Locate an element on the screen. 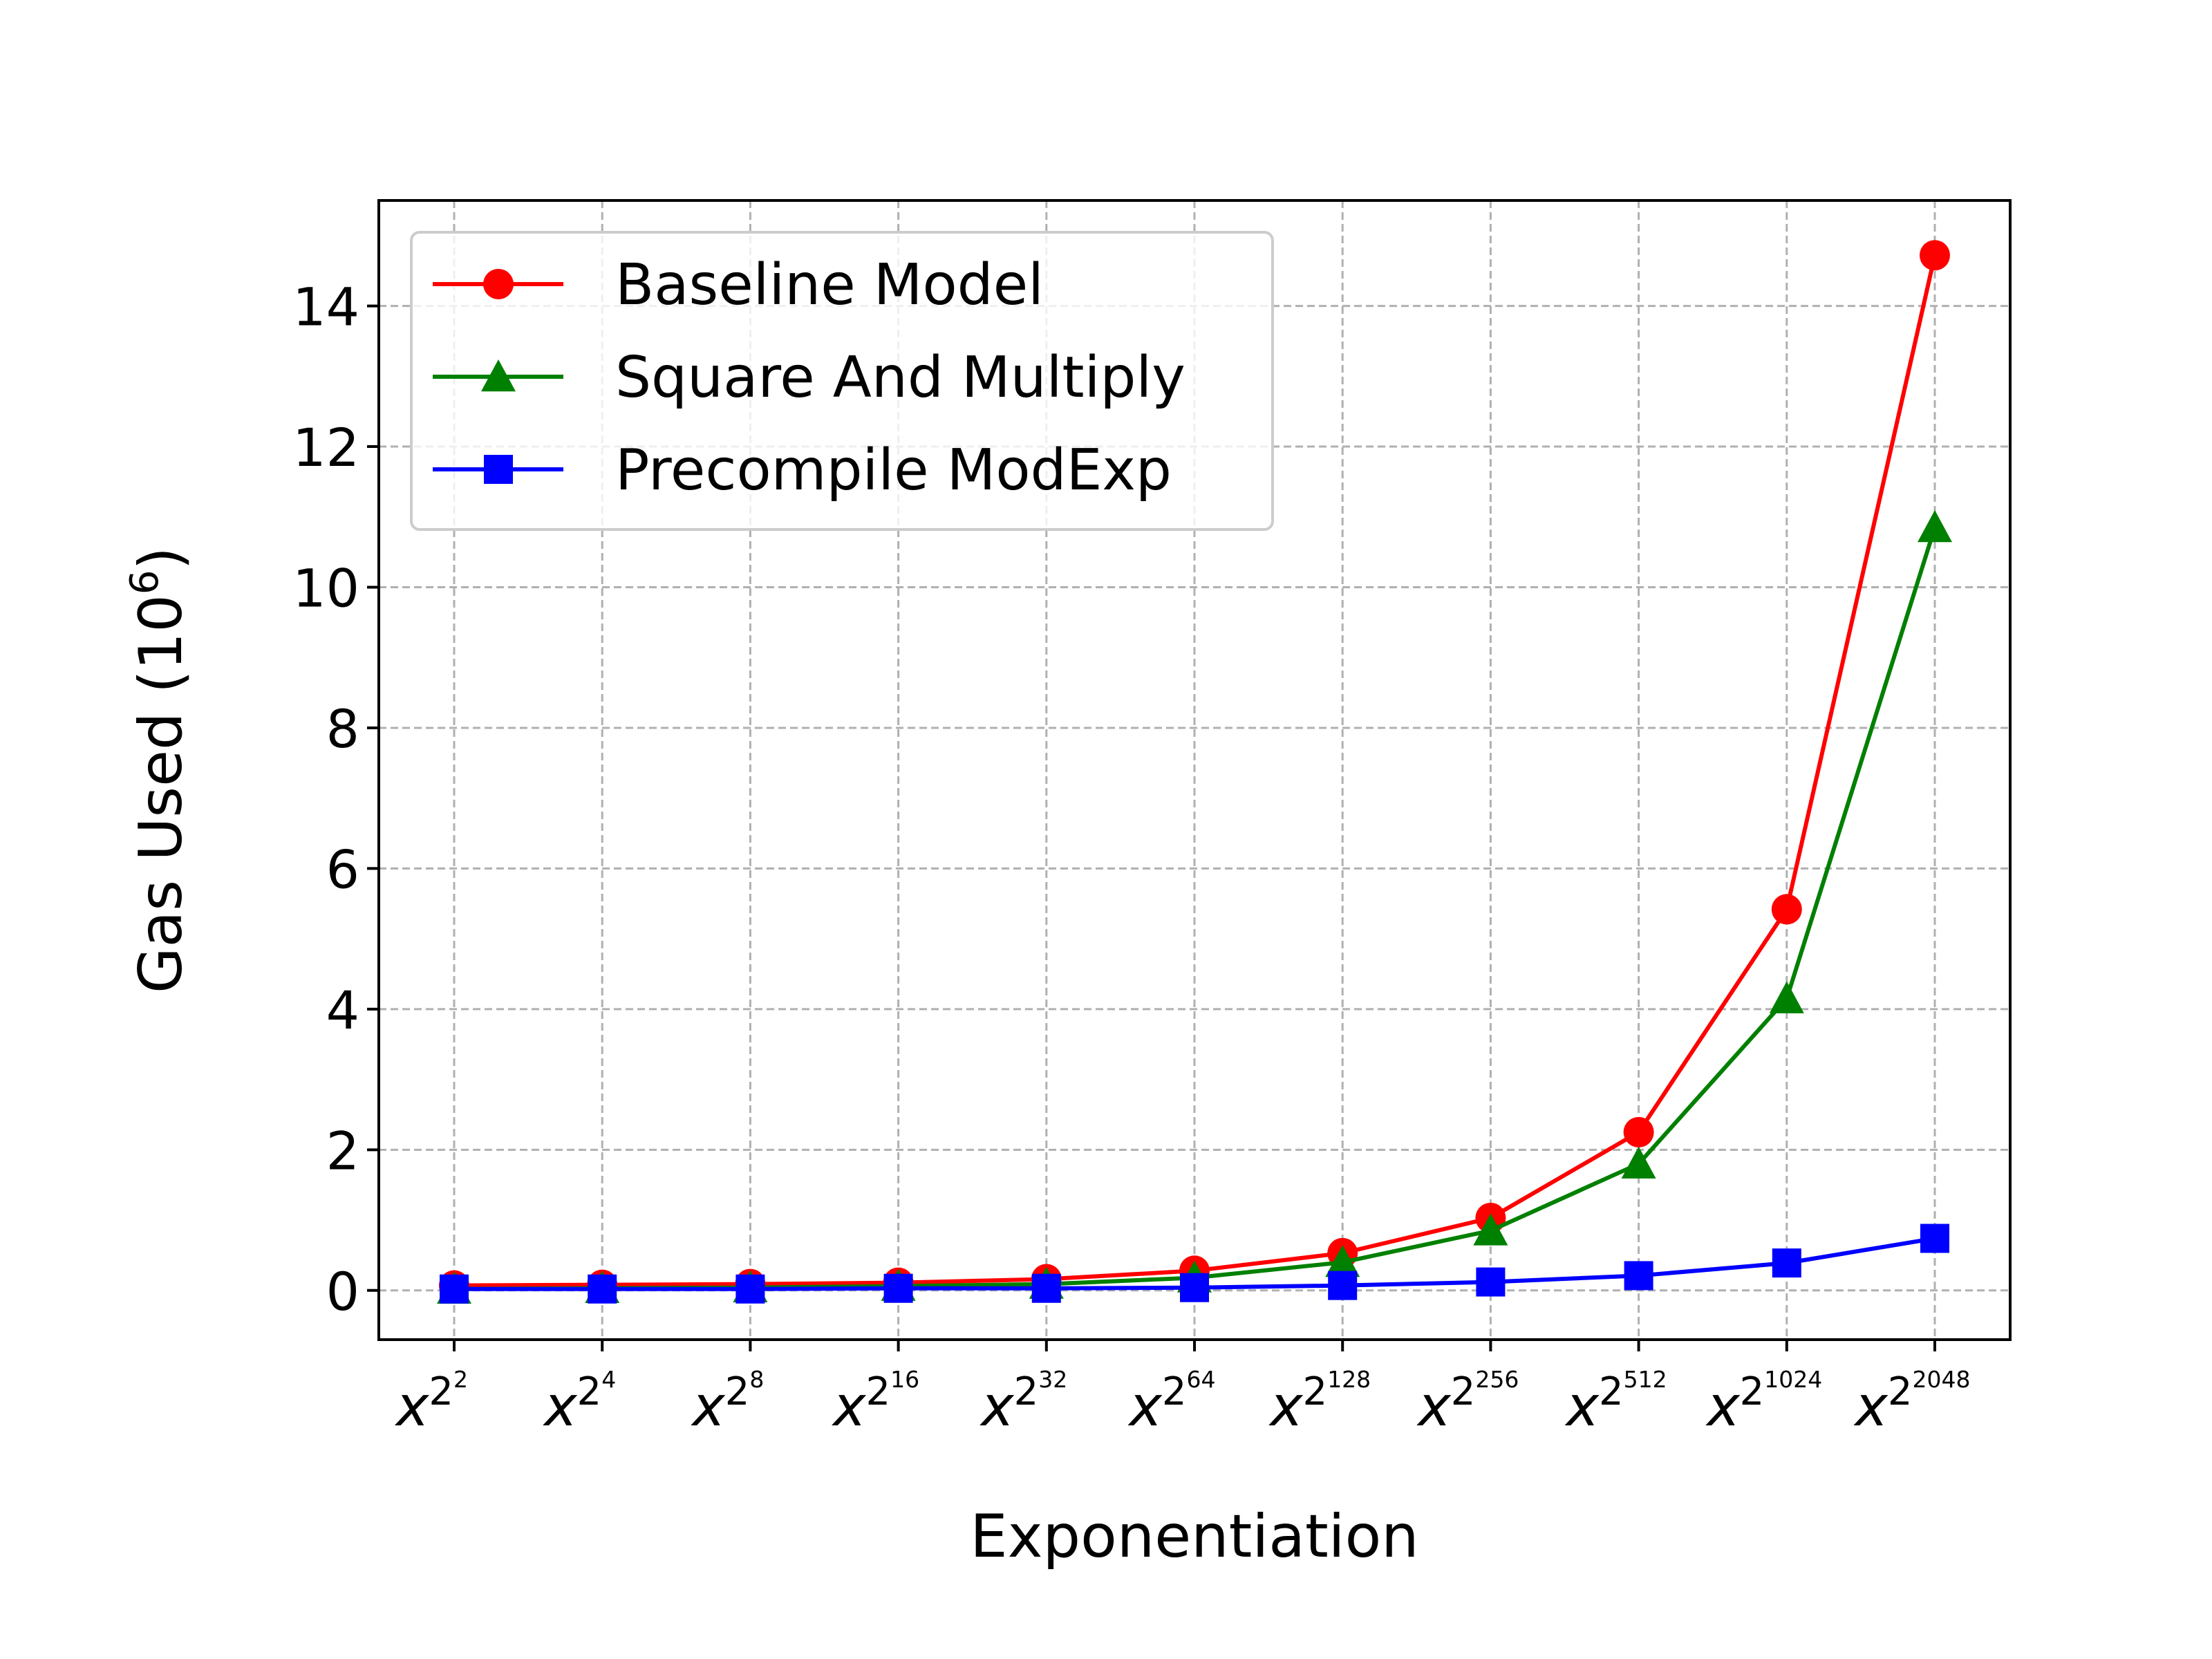 The width and height of the screenshot is (2212, 1659). x-tick-label: x2256 is located at coordinates (1467, 1402).